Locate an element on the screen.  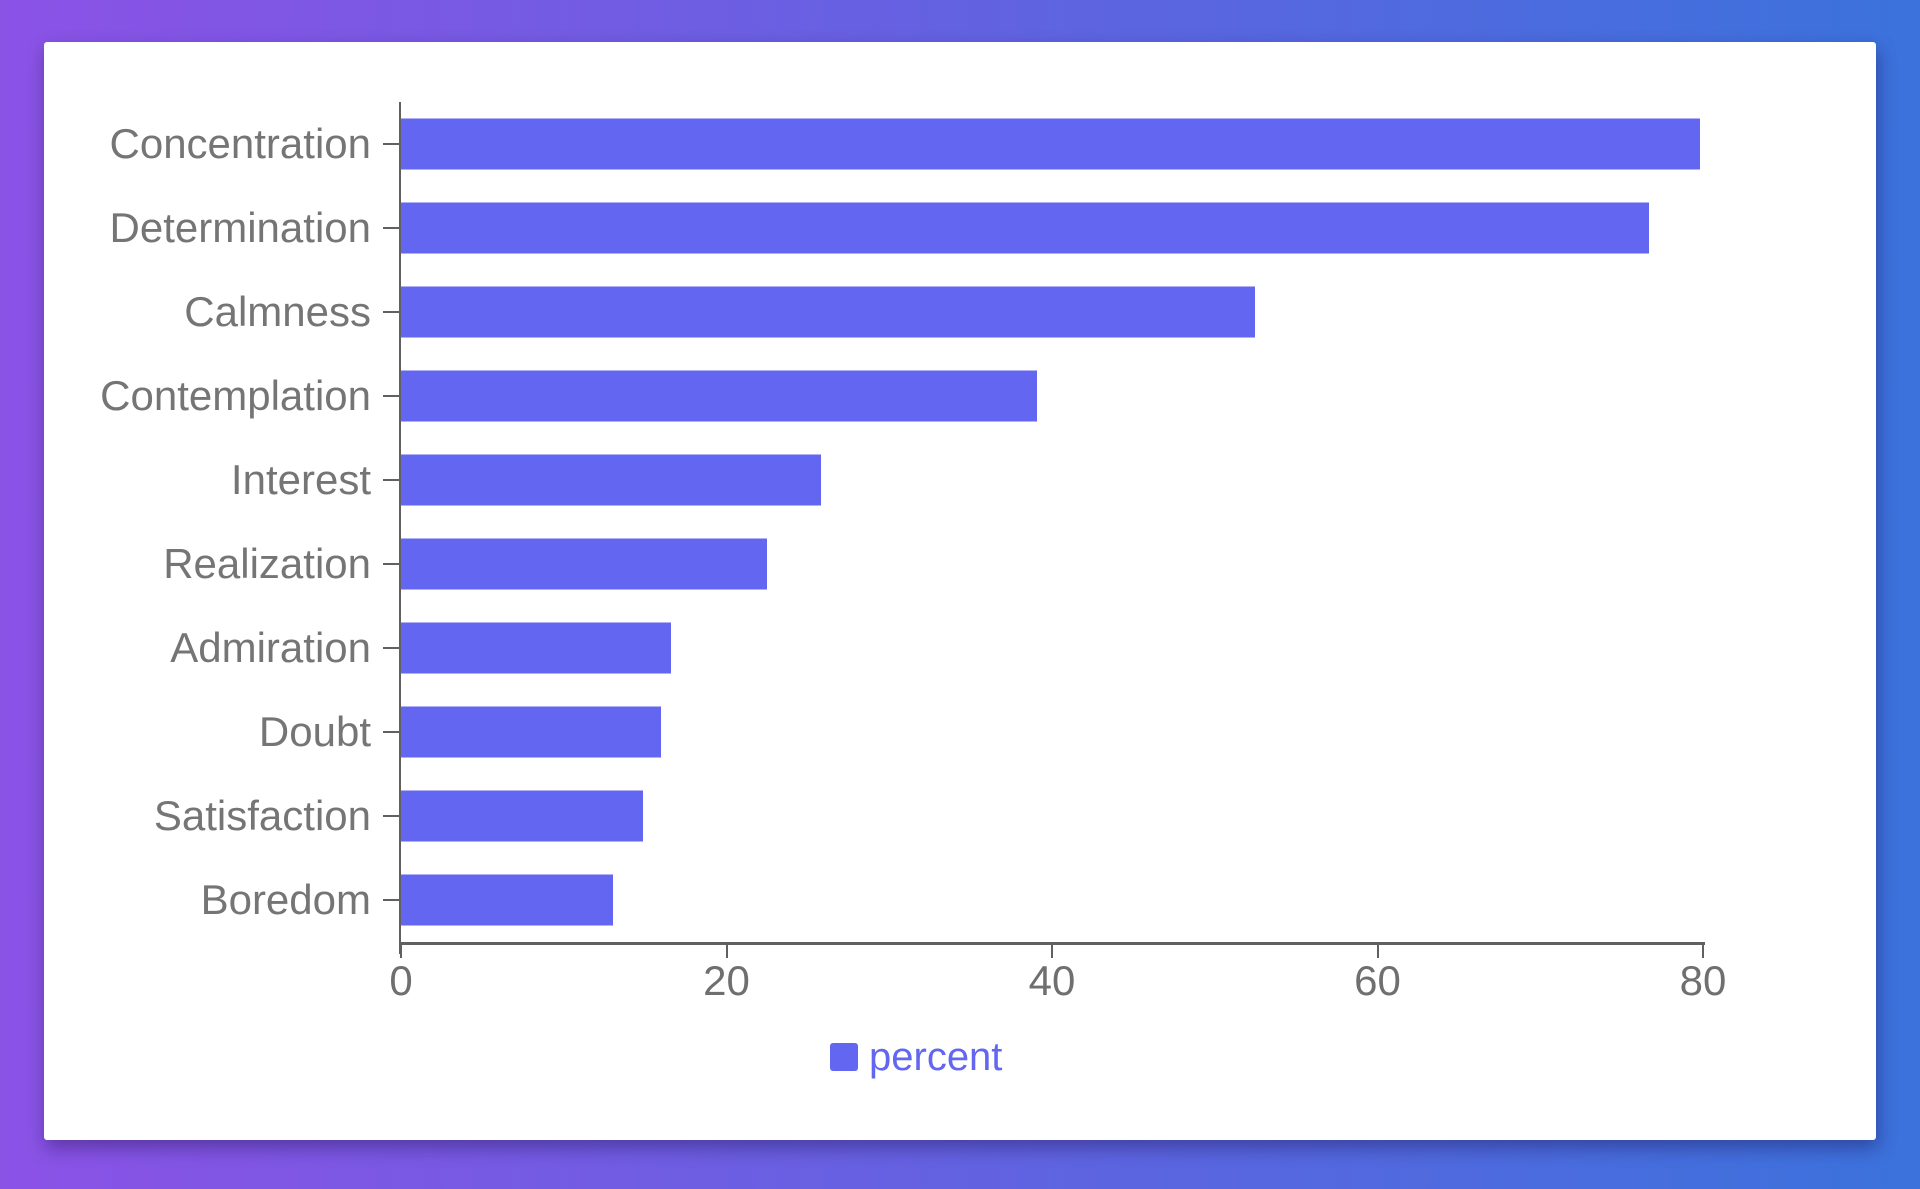
bar-row: Determination is located at coordinates (906, 228).